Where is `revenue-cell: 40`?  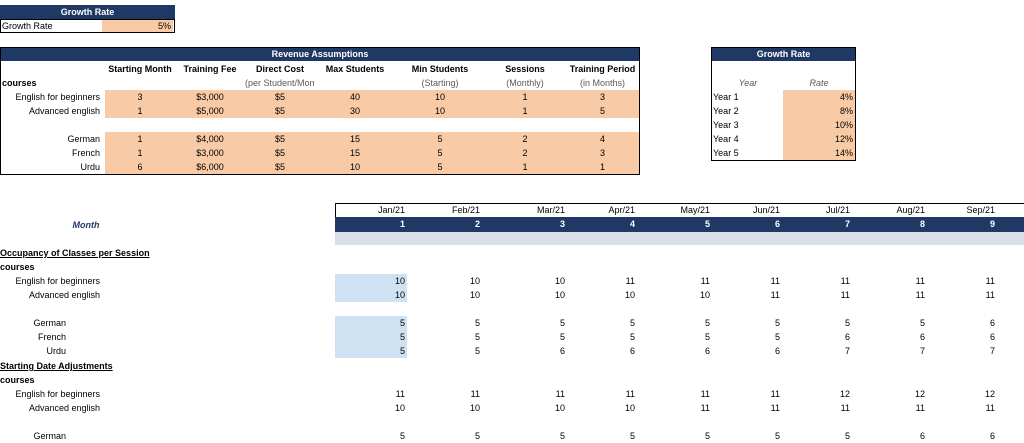 revenue-cell: 40 is located at coordinates (354, 97).